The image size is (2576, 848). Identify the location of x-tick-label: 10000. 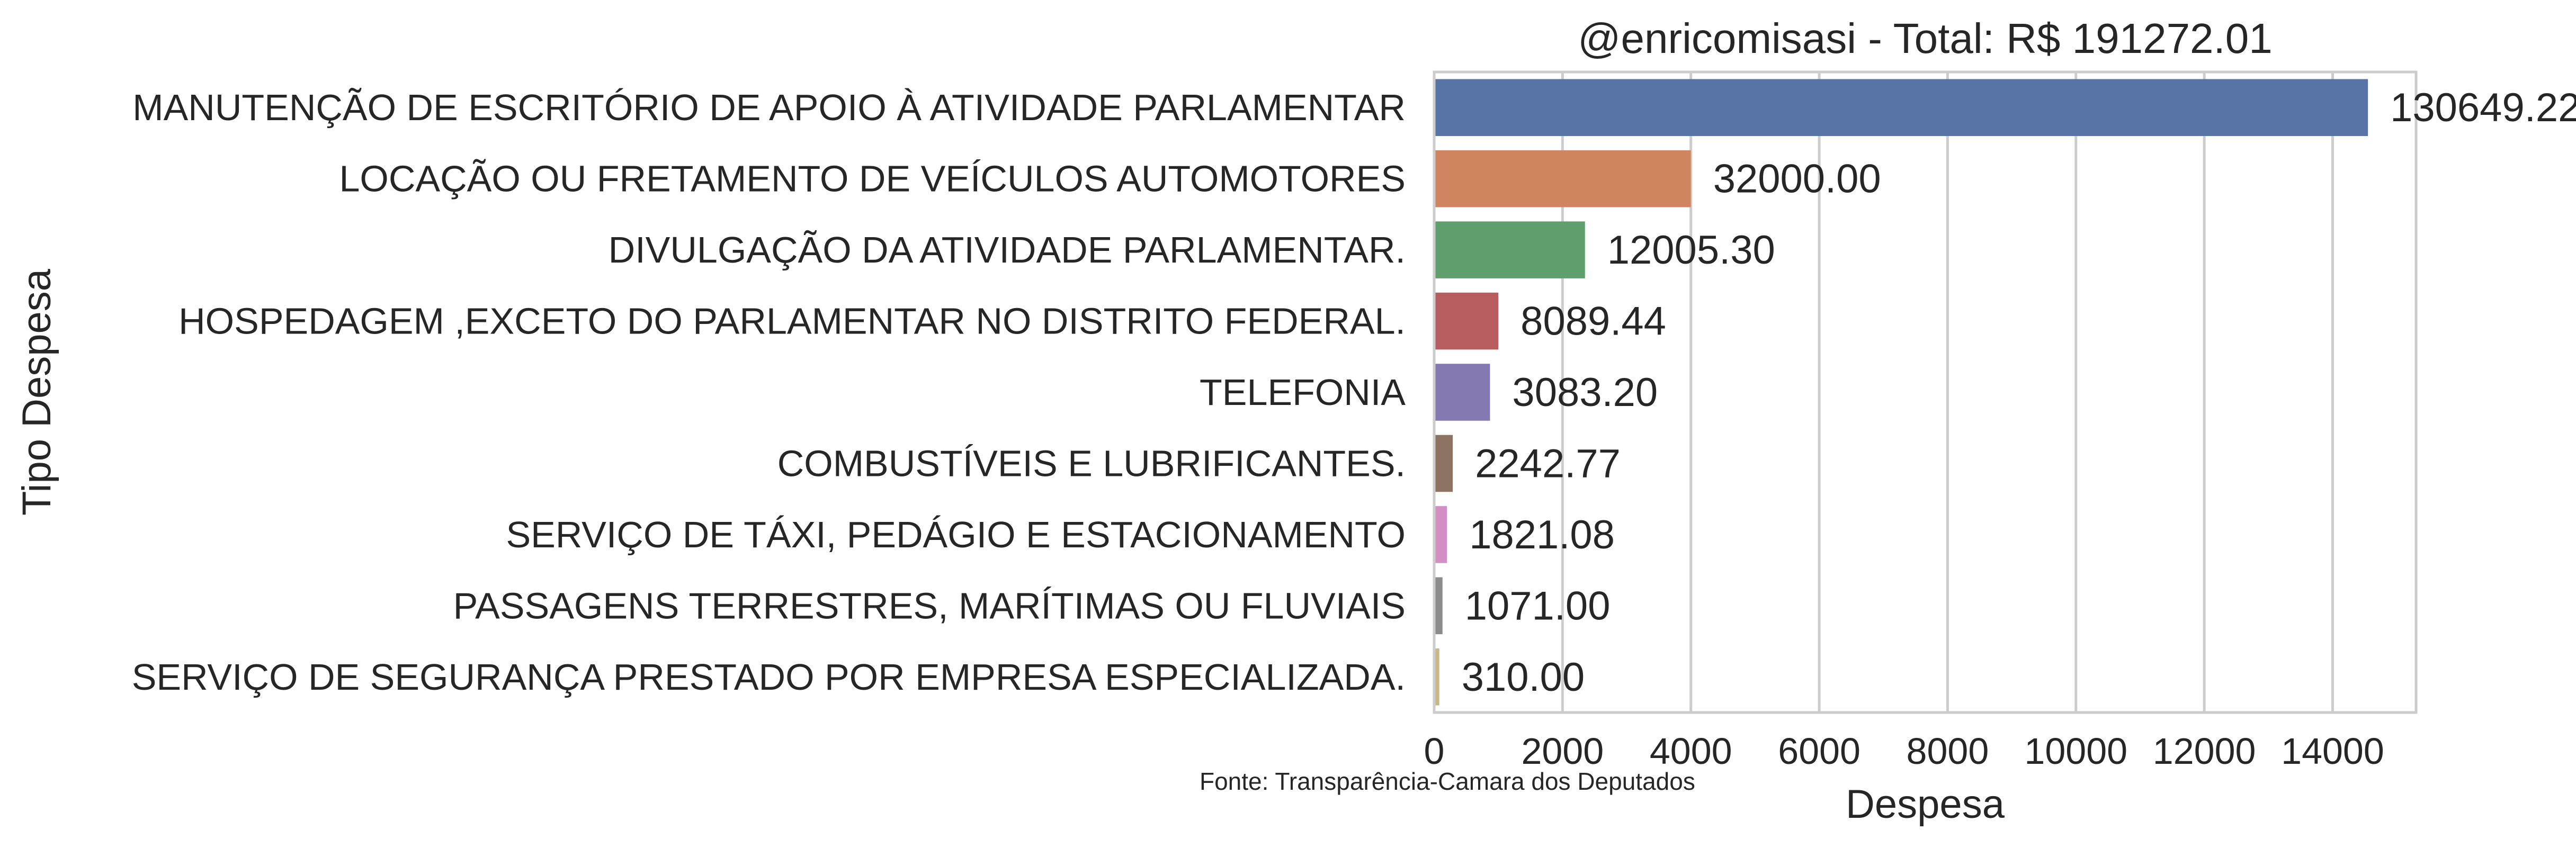
(2075, 751).